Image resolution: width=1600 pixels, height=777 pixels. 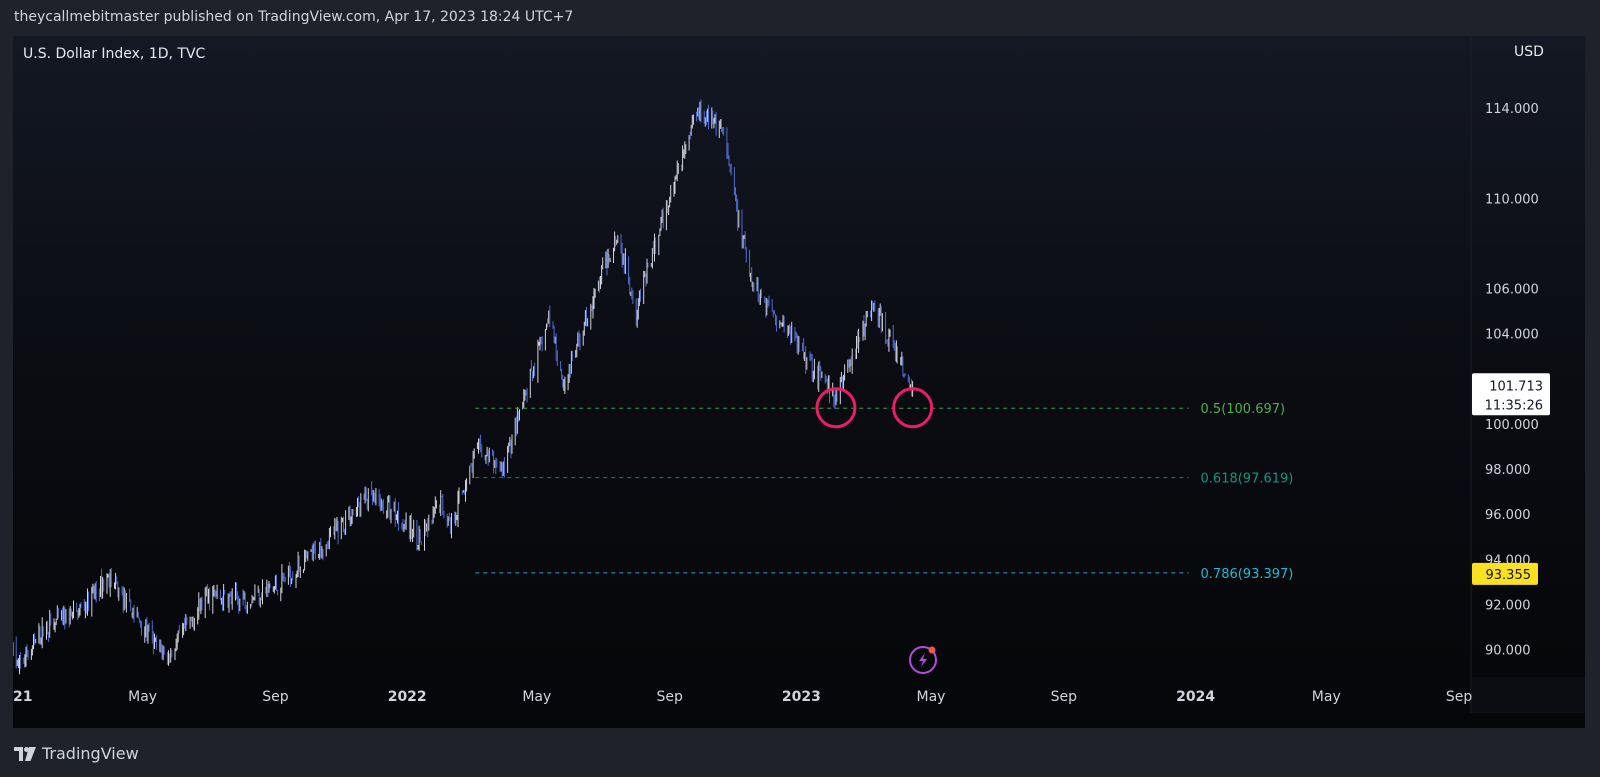 I want to click on yellow-price-tag-bg, so click(x=1505, y=573).